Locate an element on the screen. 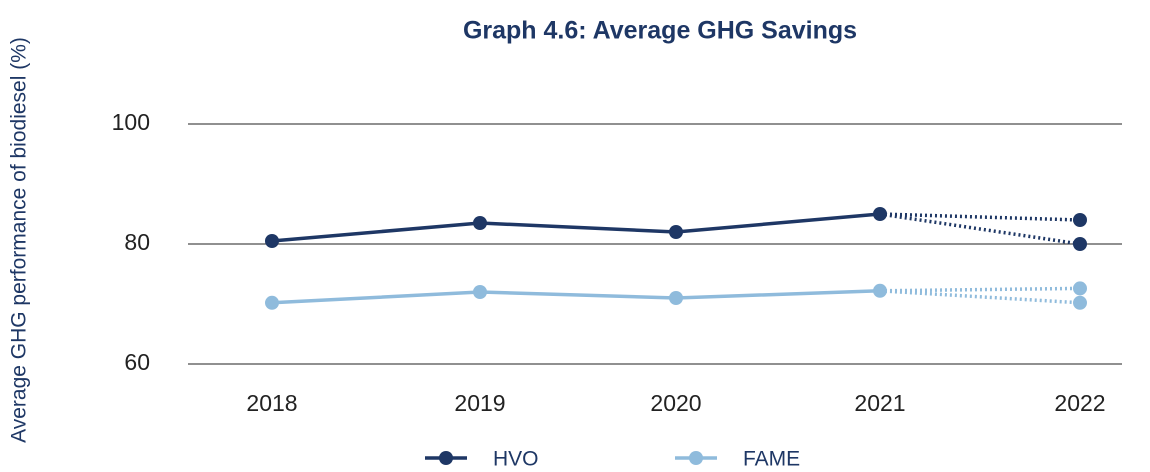  legend-label: FAME is located at coordinates (771, 459).